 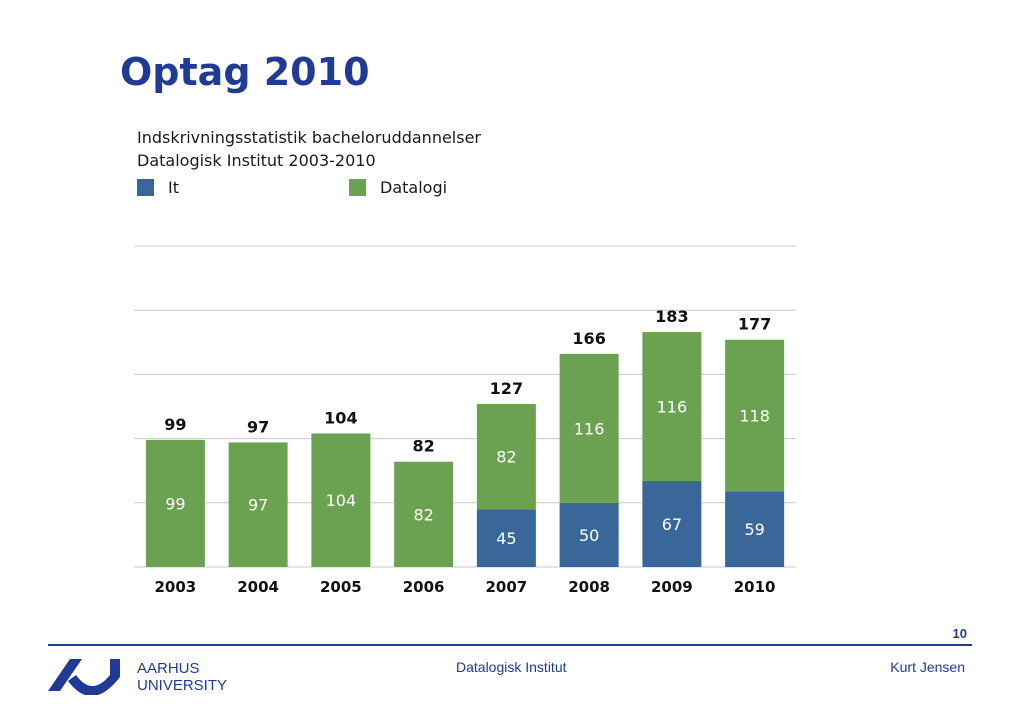 I want to click on bar-label-it: 59, so click(x=754, y=529).